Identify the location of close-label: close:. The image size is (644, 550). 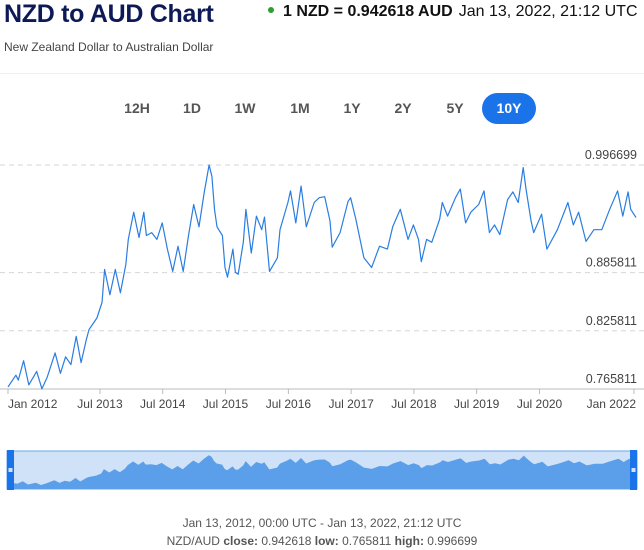
(241, 541).